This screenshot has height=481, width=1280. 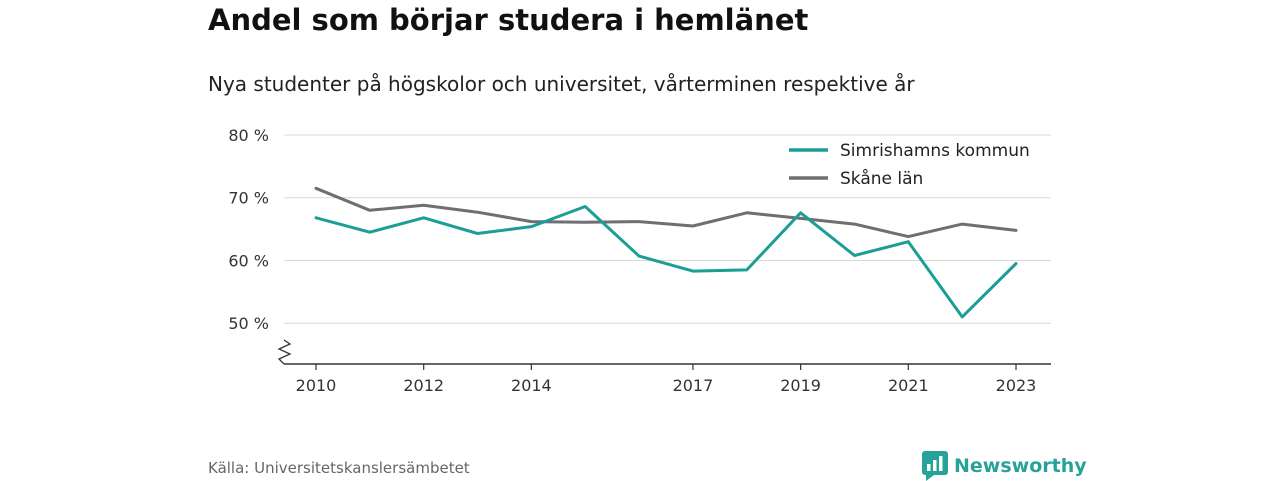 What do you see at coordinates (1020, 466) in the screenshot?
I see `brand-name: Newsworthy` at bounding box center [1020, 466].